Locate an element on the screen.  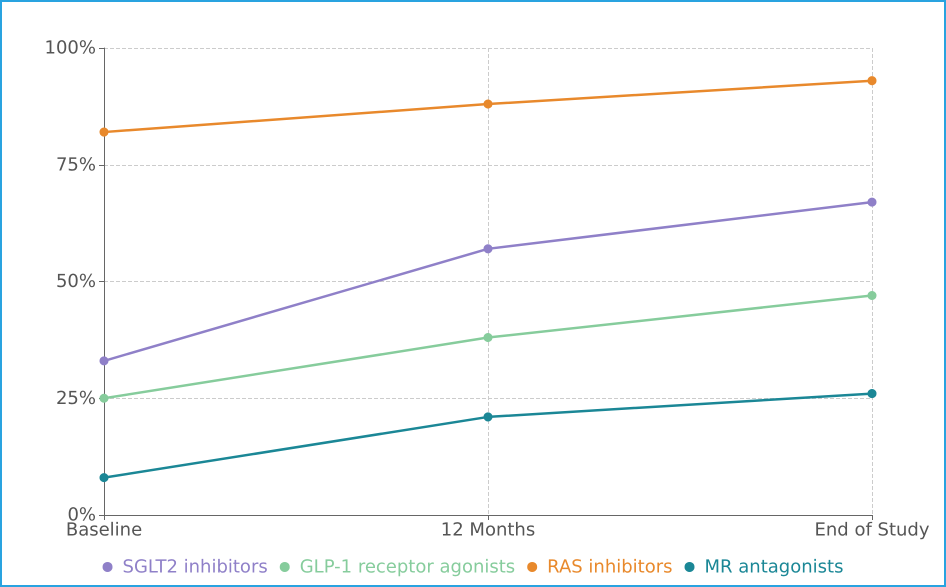
legend-label: SGLT2 inhibitors is located at coordinates (195, 567).